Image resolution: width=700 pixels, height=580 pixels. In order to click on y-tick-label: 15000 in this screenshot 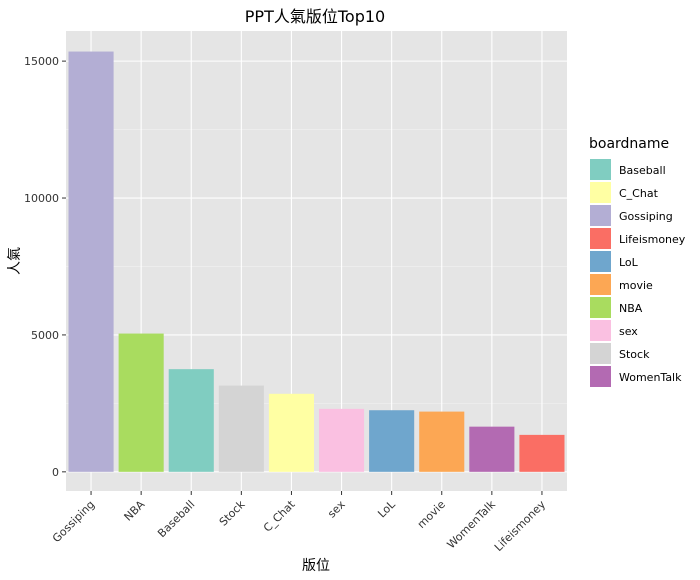, I will do `click(41, 61)`.